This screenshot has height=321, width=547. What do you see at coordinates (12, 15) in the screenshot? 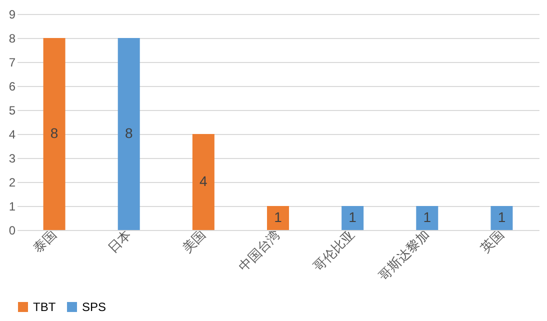
I see `y-tick-label: 9` at bounding box center [12, 15].